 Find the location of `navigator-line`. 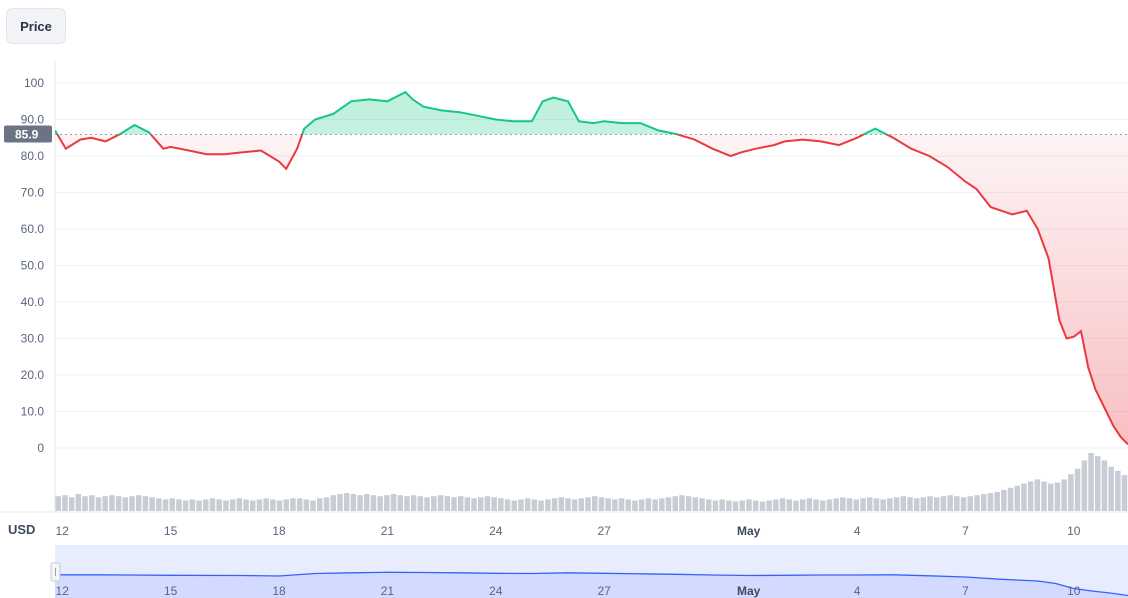

navigator-line is located at coordinates (591, 584).